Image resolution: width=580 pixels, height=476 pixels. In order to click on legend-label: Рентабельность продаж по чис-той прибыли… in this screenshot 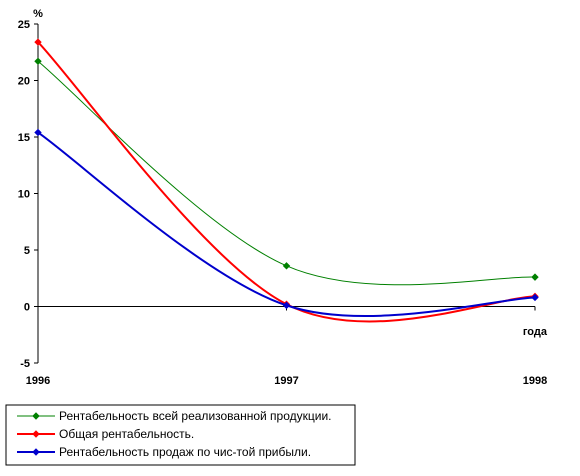, I will do `click(185, 452)`.